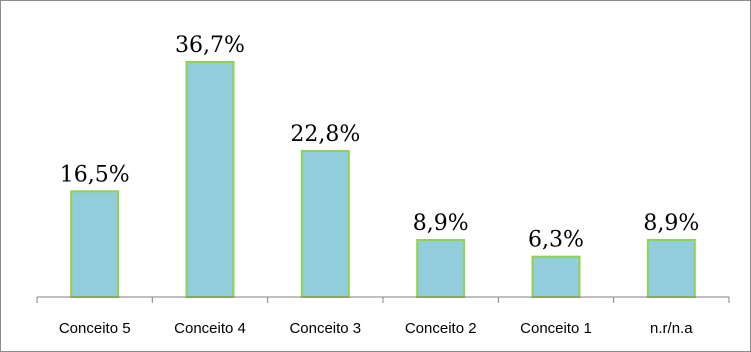 This screenshot has height=352, width=751. I want to click on category-label-5: Conceito 1, so click(556, 328).